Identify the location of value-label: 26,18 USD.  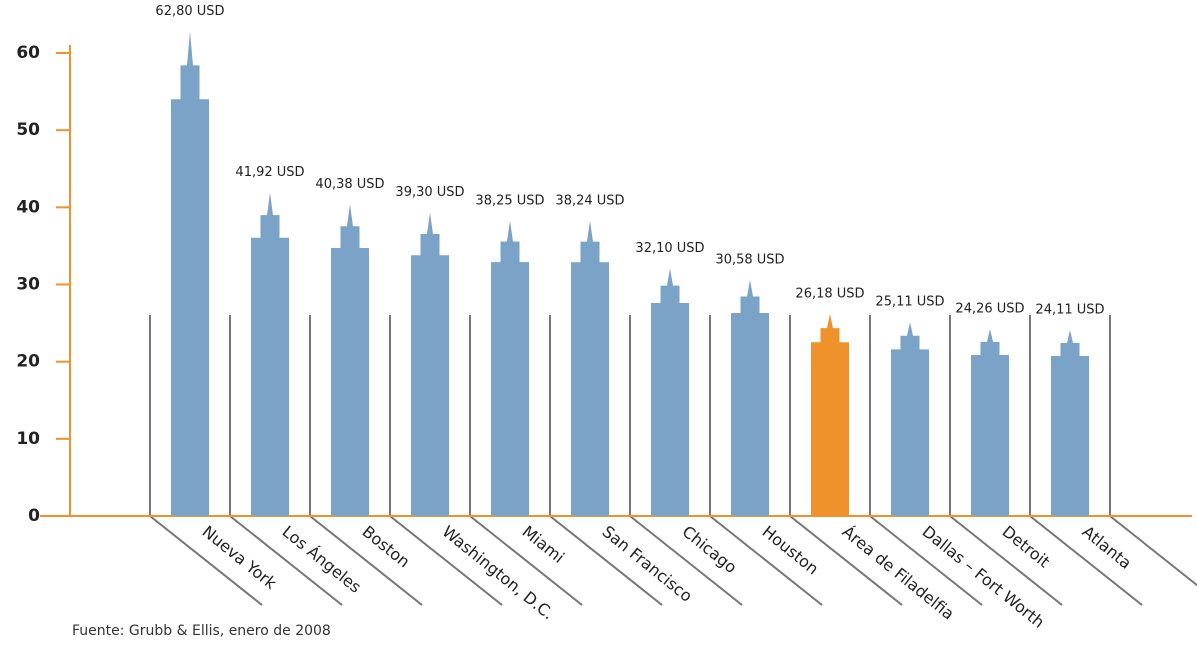
(829, 293).